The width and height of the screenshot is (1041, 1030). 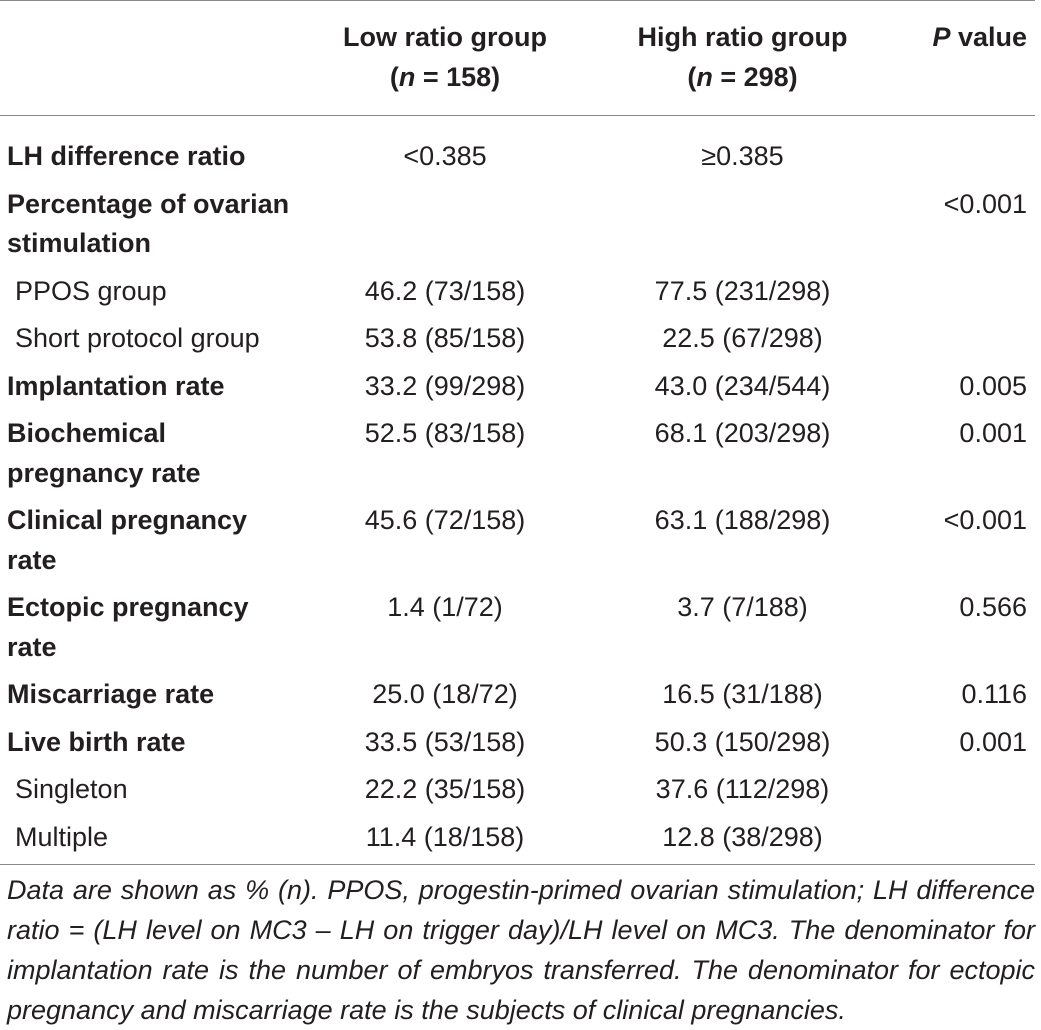 I want to click on table-row: PPOS group 46.2 (73/158) 77.5 (231/298), so click(x=517, y=296).